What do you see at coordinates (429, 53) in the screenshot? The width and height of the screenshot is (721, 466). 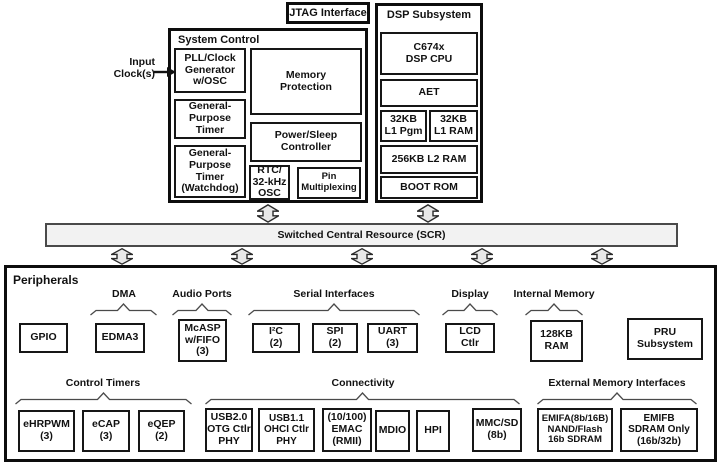 I see `c674x-dsp-cpu-box: C674x DSP CPU` at bounding box center [429, 53].